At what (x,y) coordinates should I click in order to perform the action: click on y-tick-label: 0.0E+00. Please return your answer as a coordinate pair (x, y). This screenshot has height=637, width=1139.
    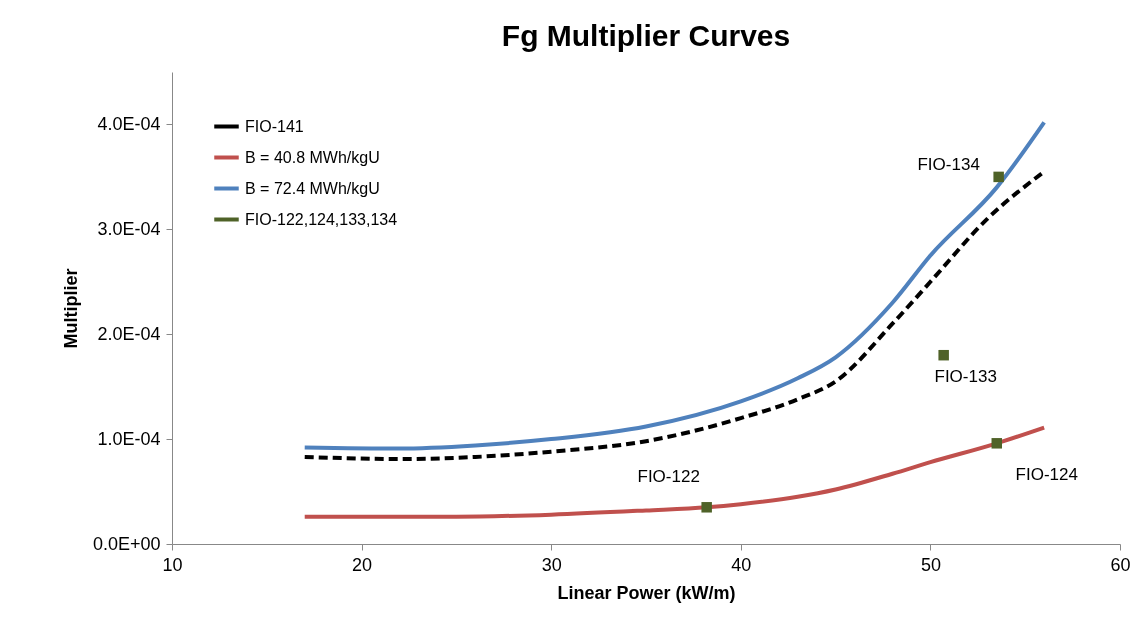
    Looking at the image, I should click on (126, 543).